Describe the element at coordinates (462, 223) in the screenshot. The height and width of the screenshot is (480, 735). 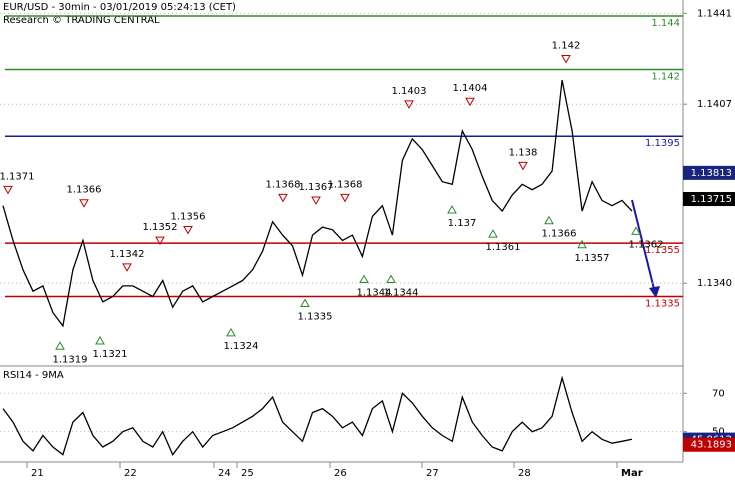
I see `low-label: 1.137` at that location.